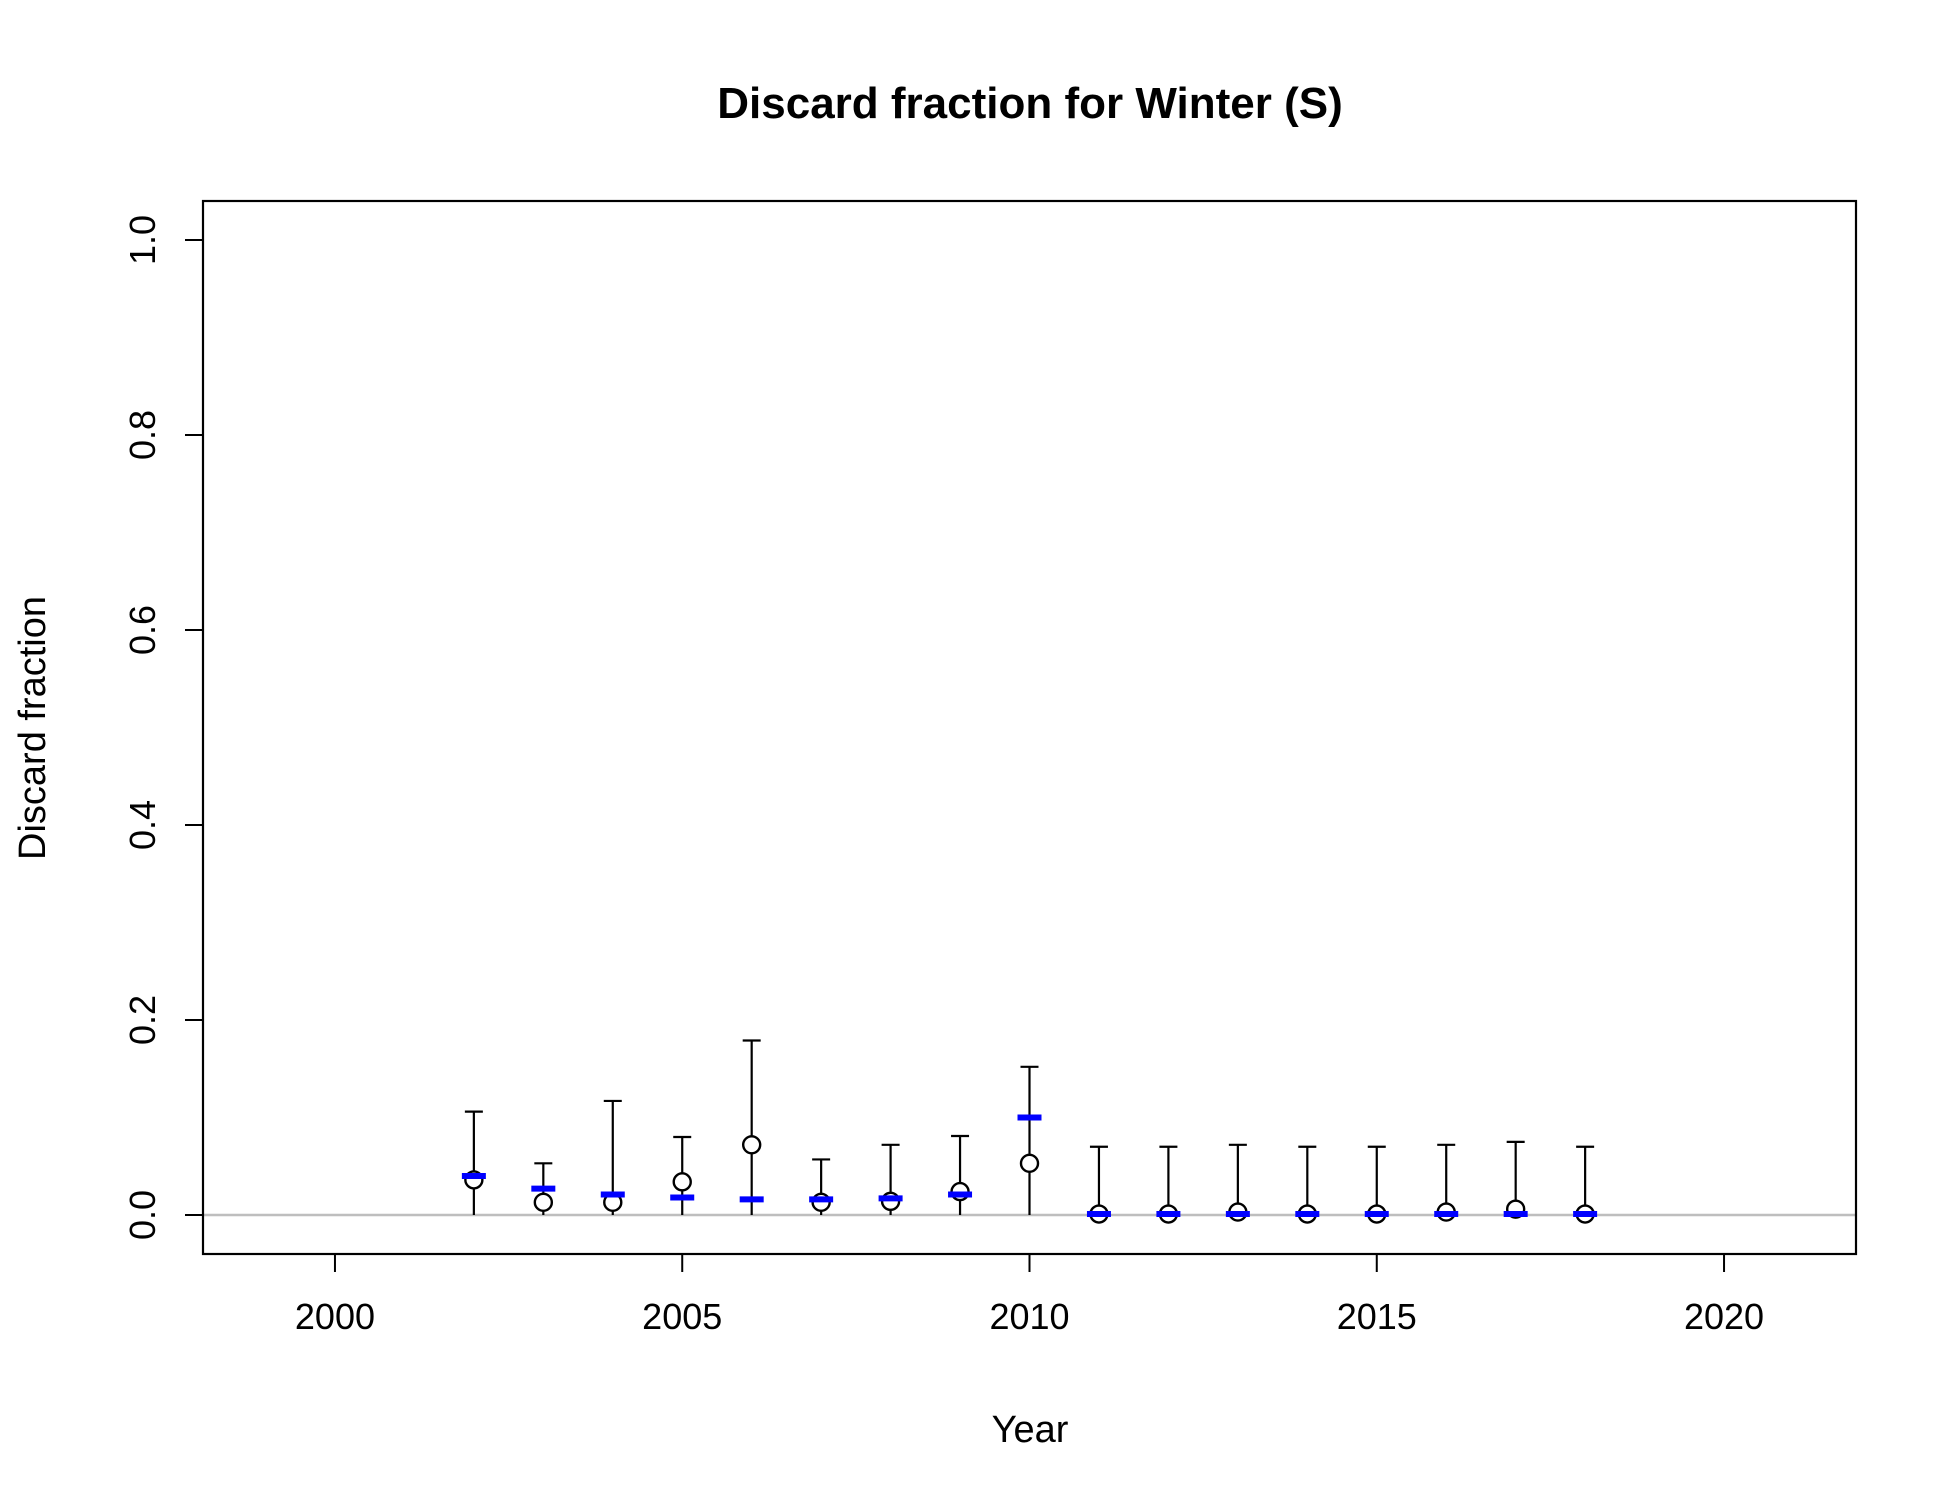 This screenshot has height=1500, width=1950. What do you see at coordinates (1377, 1316) in the screenshot?
I see `x-tick-label: 2015` at bounding box center [1377, 1316].